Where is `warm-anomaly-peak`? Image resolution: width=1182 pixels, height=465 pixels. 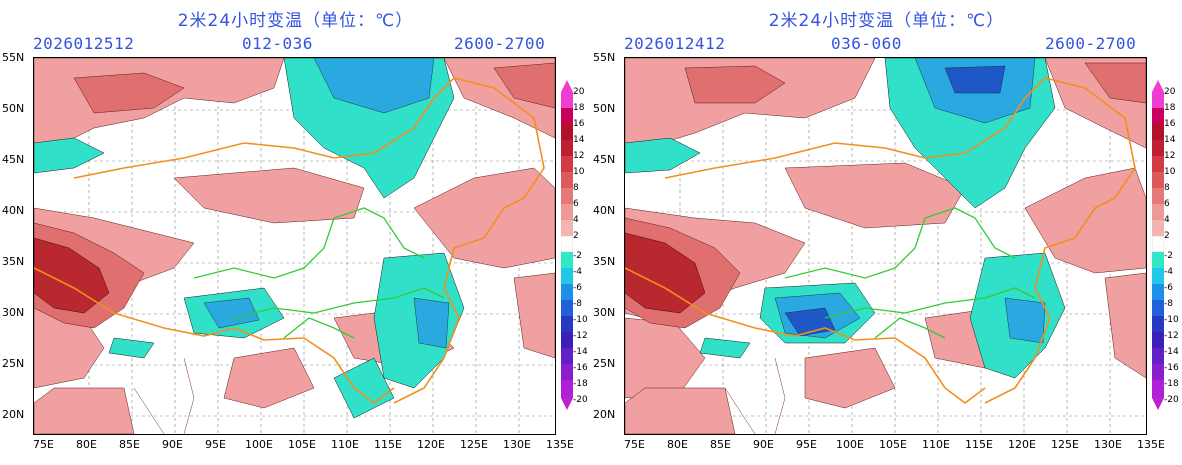 warm-anomaly-peak is located at coordinates (665, 273).